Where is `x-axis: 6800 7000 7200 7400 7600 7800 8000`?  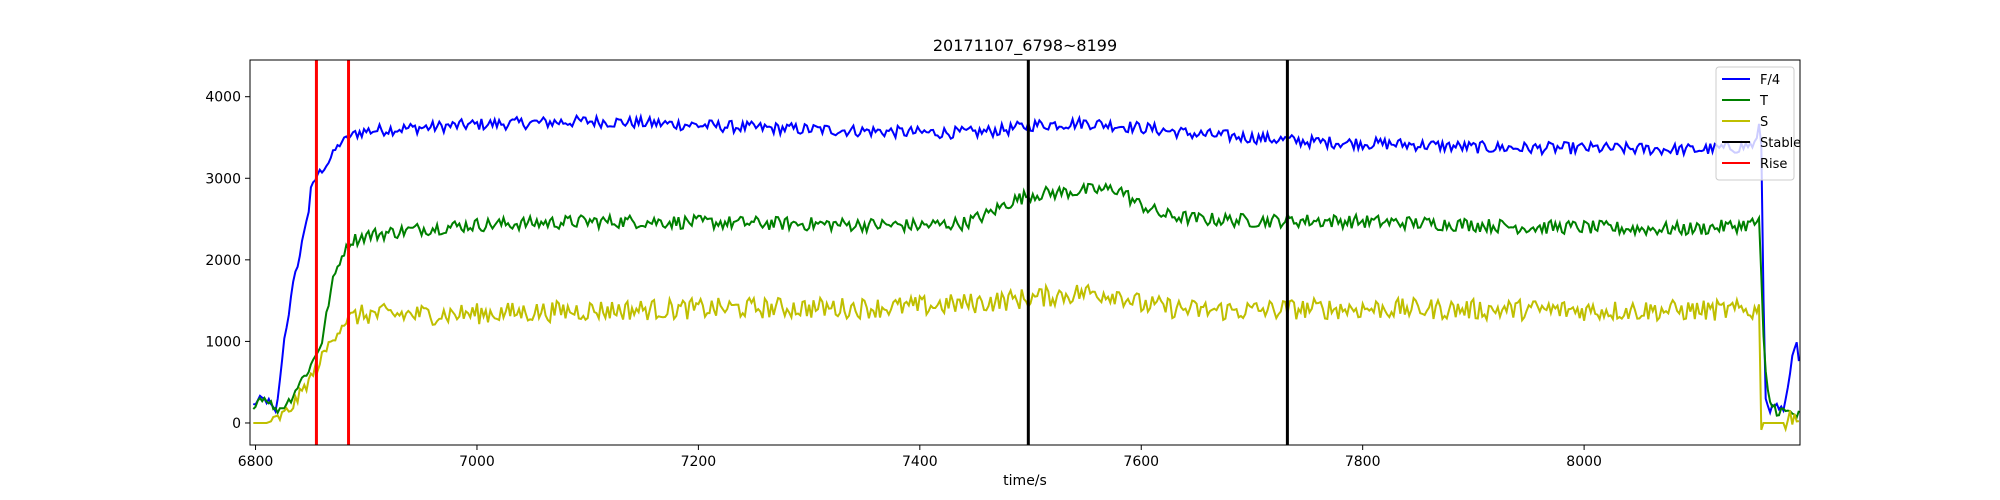 x-axis: 6800 7000 7200 7400 7600 7800 8000 is located at coordinates (920, 457).